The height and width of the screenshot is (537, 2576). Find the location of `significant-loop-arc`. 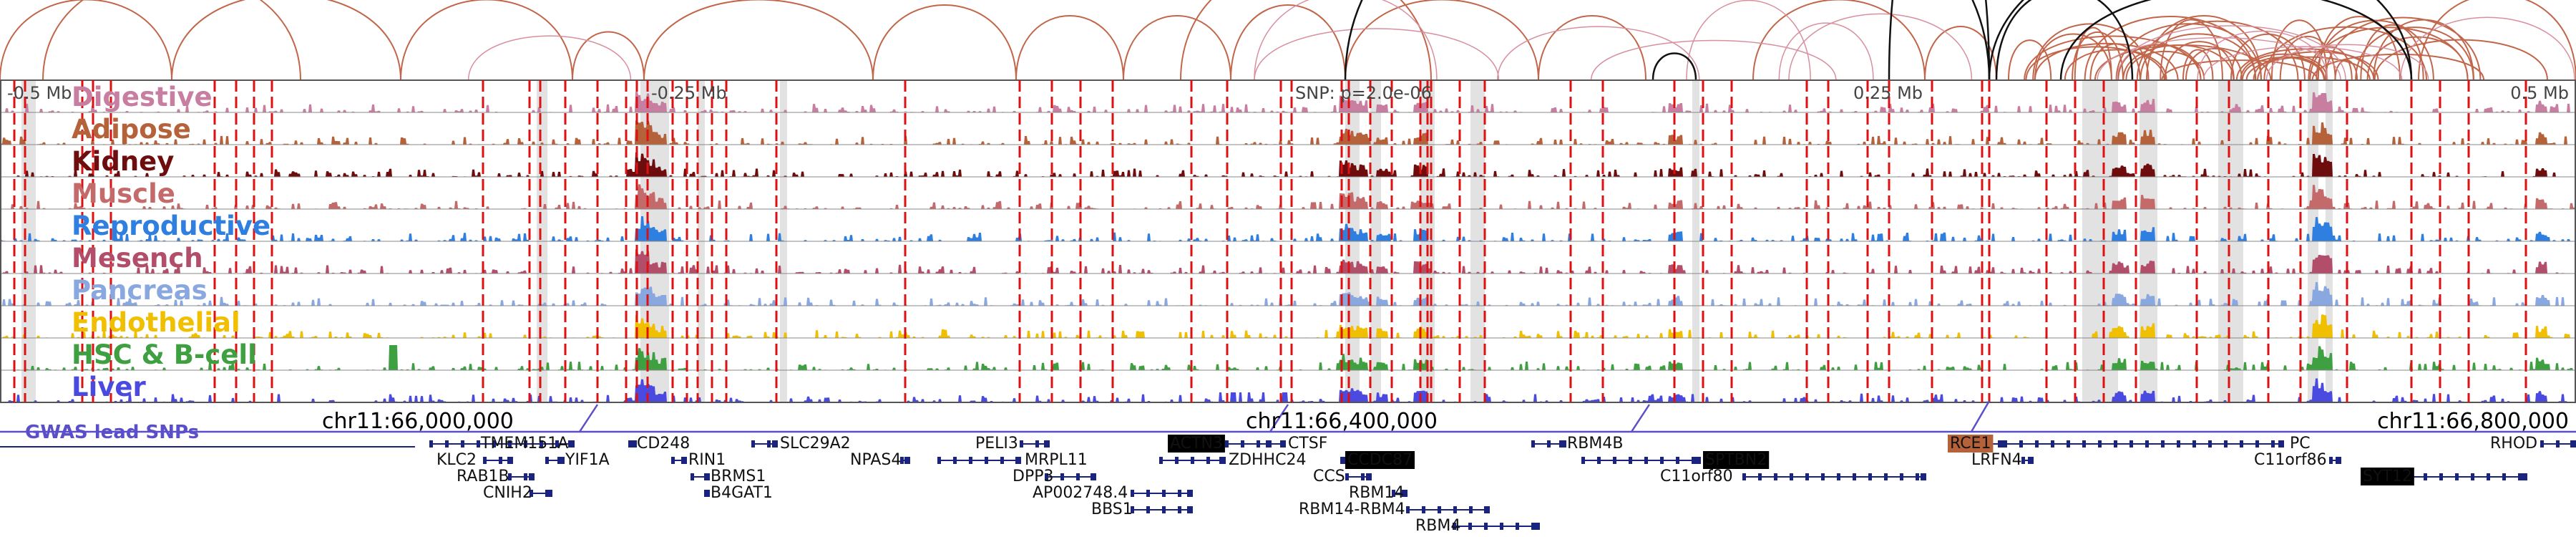

significant-loop-arc is located at coordinates (1939, 40).